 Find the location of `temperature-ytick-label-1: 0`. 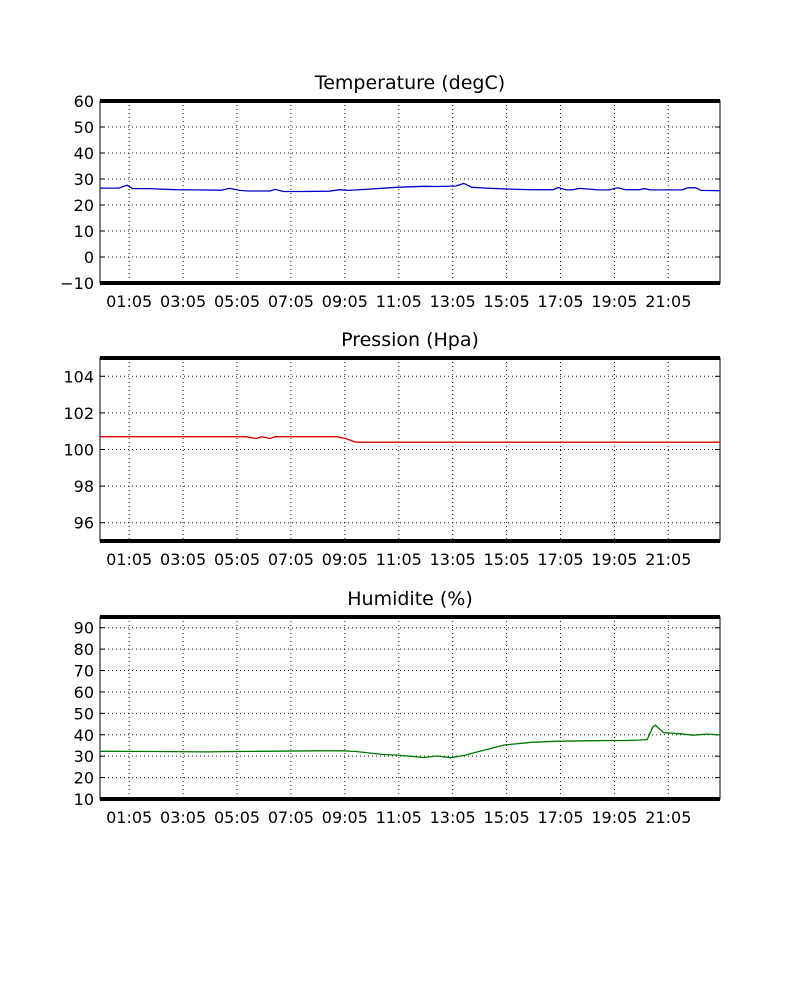

temperature-ytick-label-1: 0 is located at coordinates (89, 257).